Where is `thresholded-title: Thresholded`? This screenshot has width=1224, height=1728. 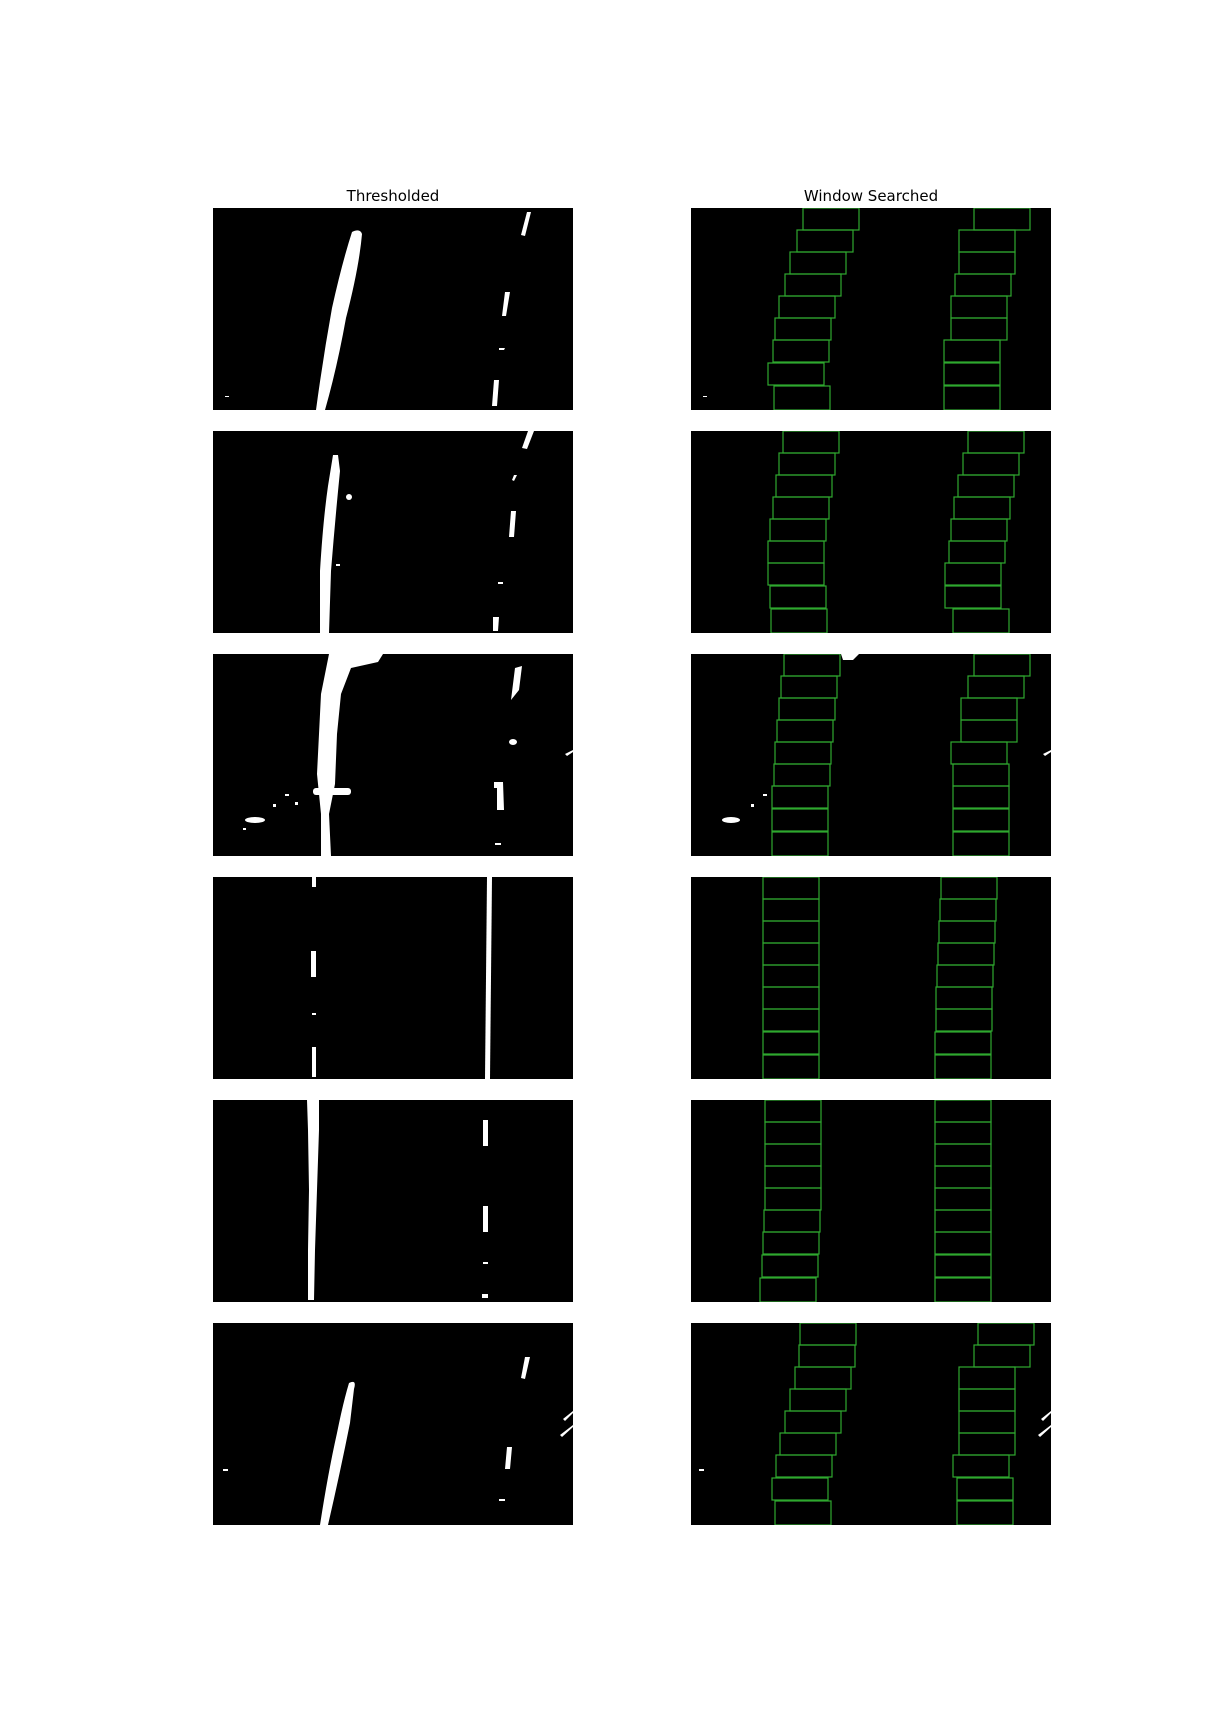 thresholded-title: Thresholded is located at coordinates (393, 196).